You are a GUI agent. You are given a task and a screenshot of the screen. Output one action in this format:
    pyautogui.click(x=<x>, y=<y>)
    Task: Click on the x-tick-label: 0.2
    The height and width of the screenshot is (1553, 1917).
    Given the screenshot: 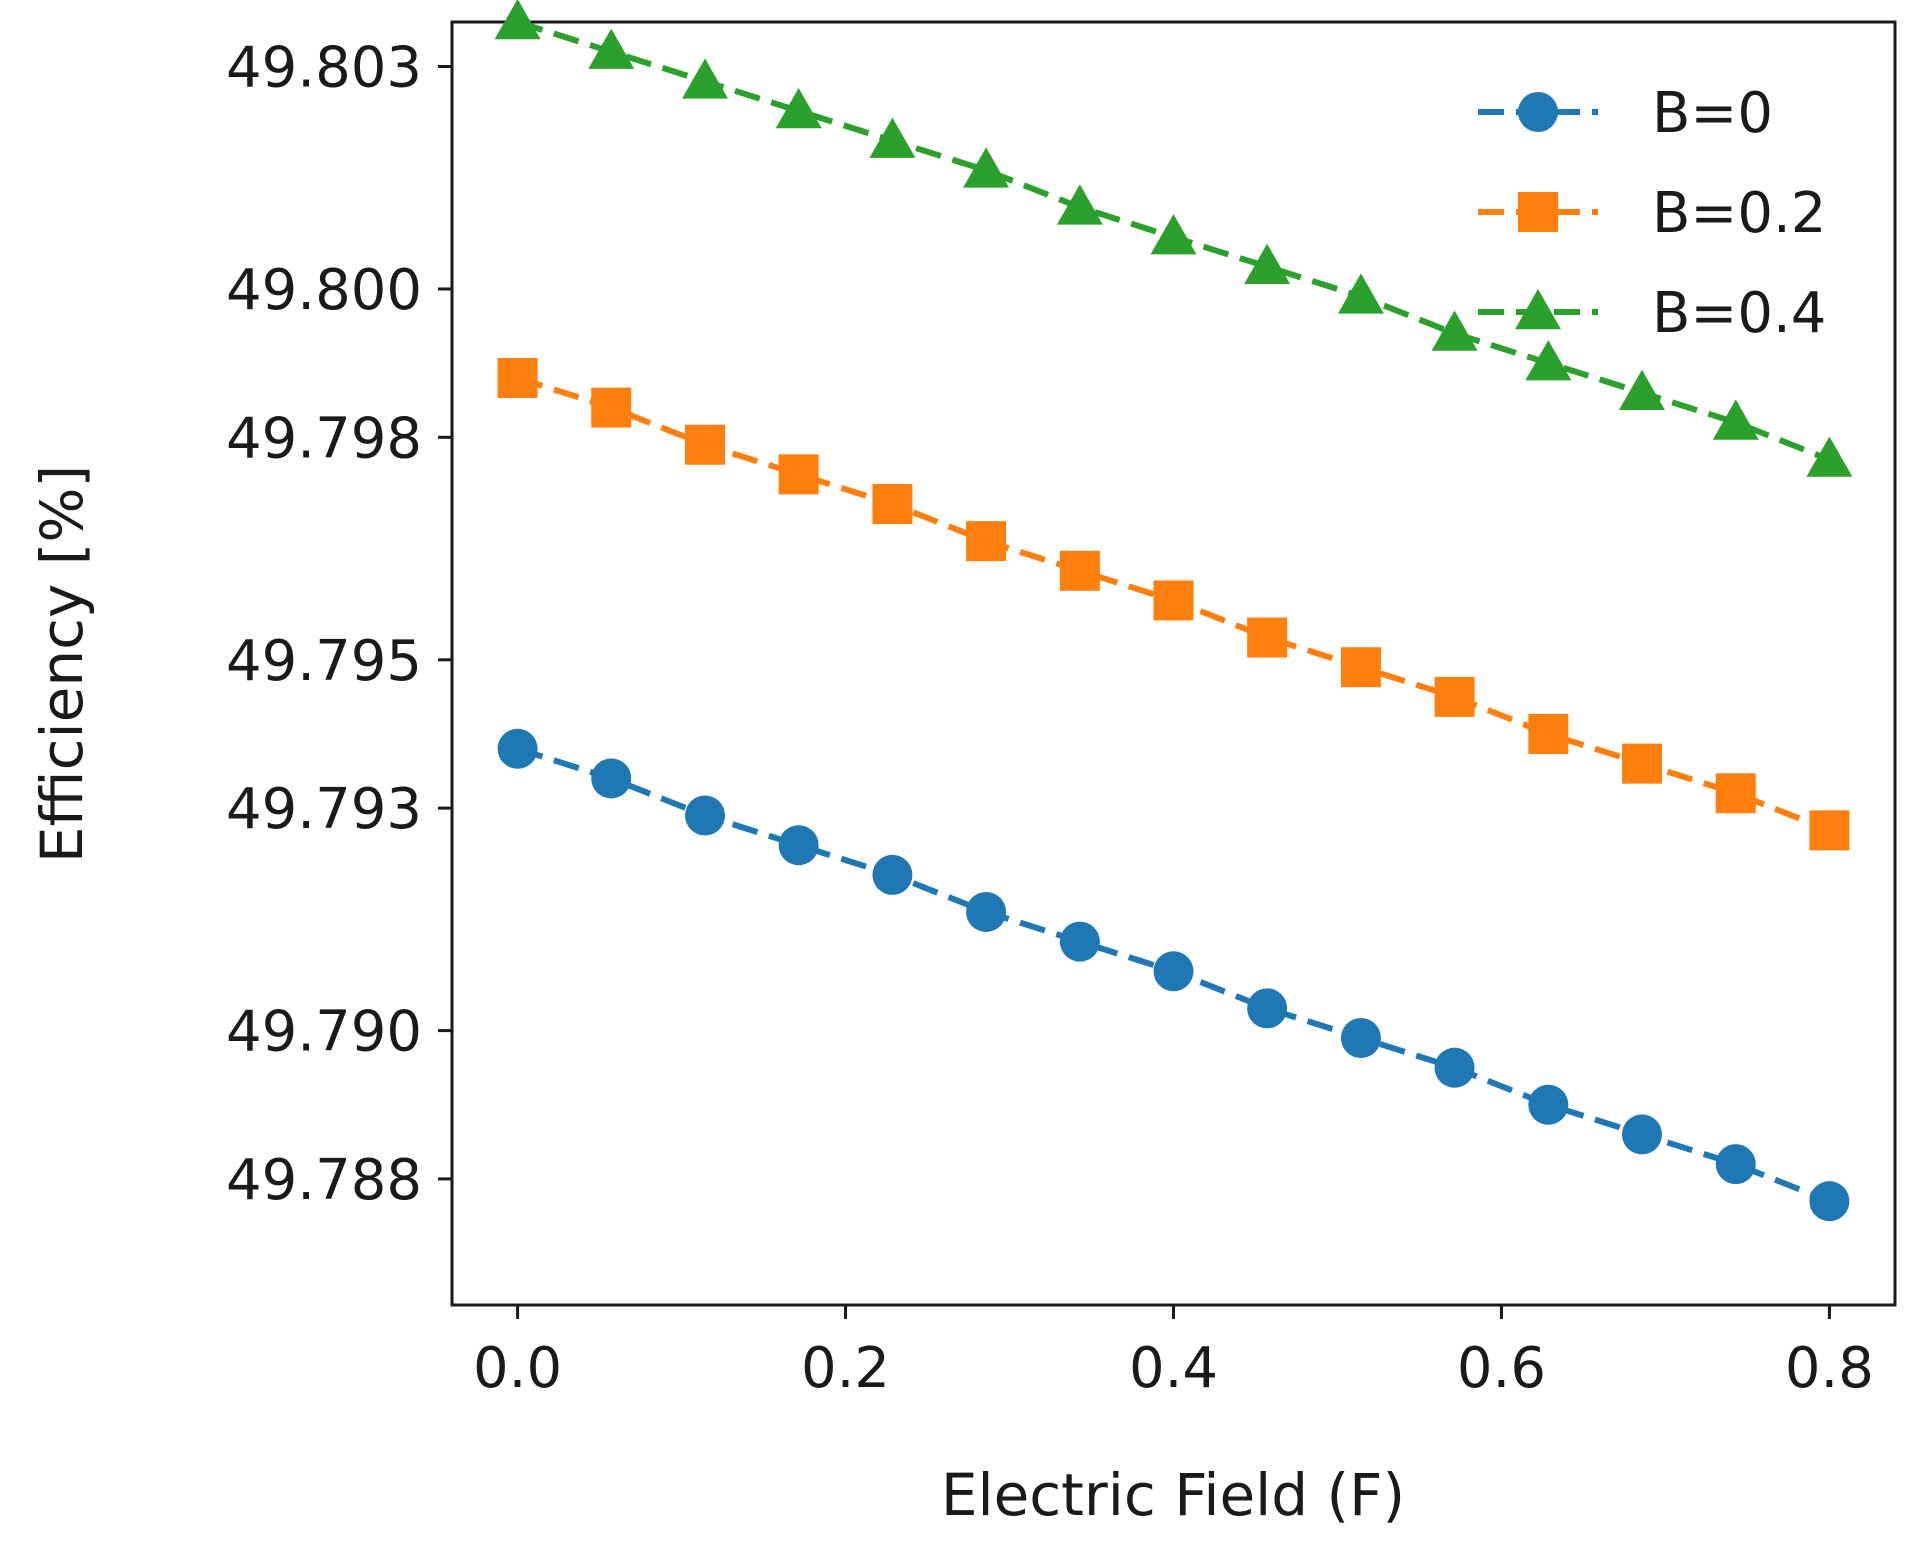 What is the action you would take?
    pyautogui.click(x=845, y=1368)
    